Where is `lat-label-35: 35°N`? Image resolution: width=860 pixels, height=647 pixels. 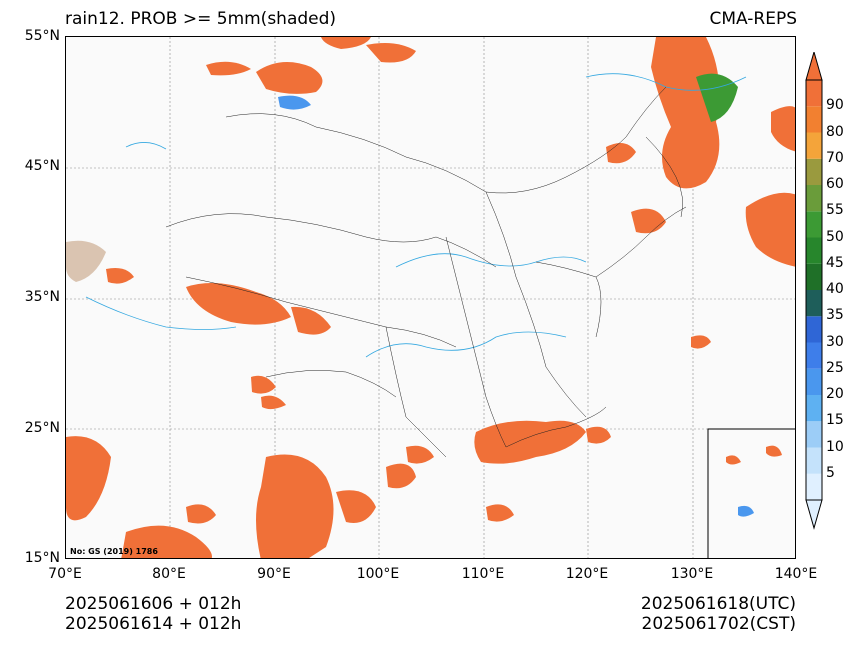 lat-label-35: 35°N is located at coordinates (42, 297).